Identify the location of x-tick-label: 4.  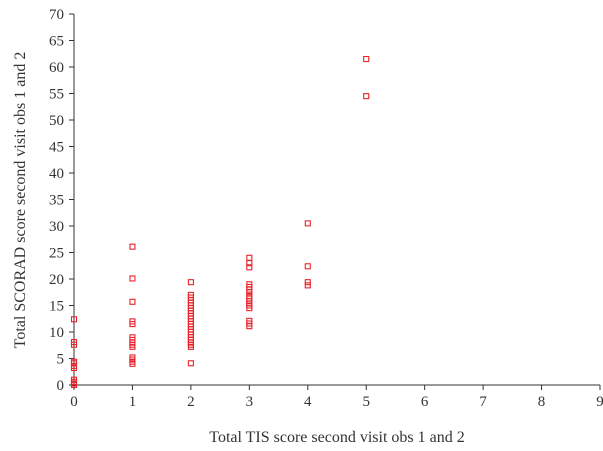
(308, 402).